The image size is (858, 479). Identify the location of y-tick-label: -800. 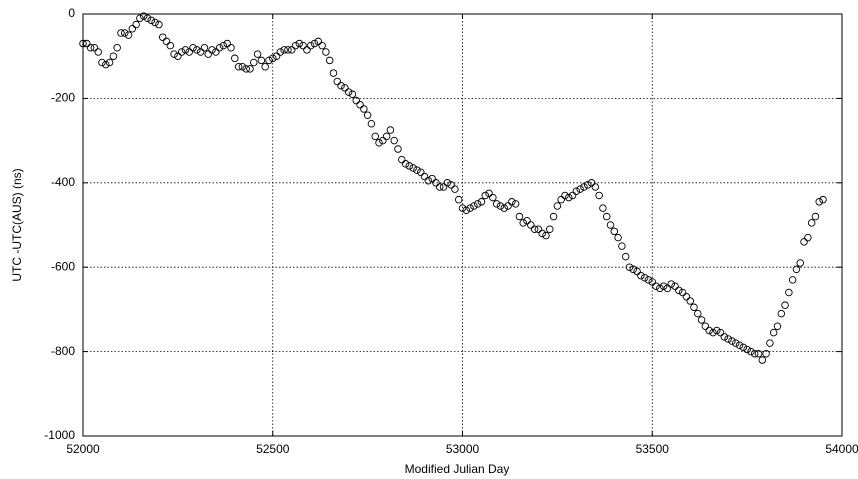
(63, 351).